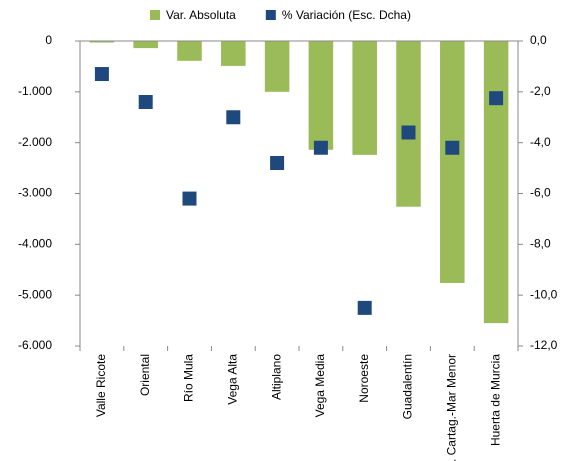  What do you see at coordinates (35, 142) in the screenshot?
I see `y-tick-label: -2.000` at bounding box center [35, 142].